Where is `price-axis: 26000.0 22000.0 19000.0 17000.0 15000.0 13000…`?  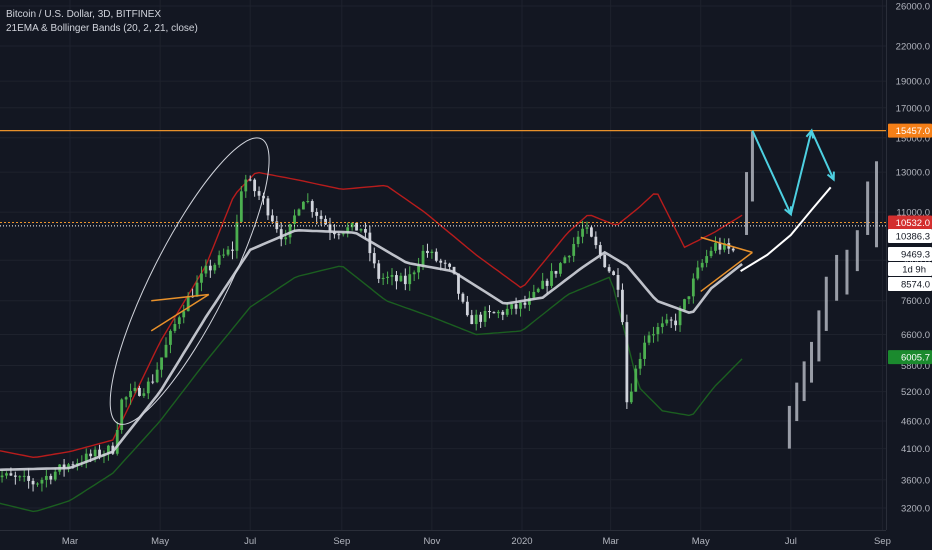
price-axis: 26000.0 22000.0 19000.0 17000.0 15000.0 13000… is located at coordinates (913, 258).